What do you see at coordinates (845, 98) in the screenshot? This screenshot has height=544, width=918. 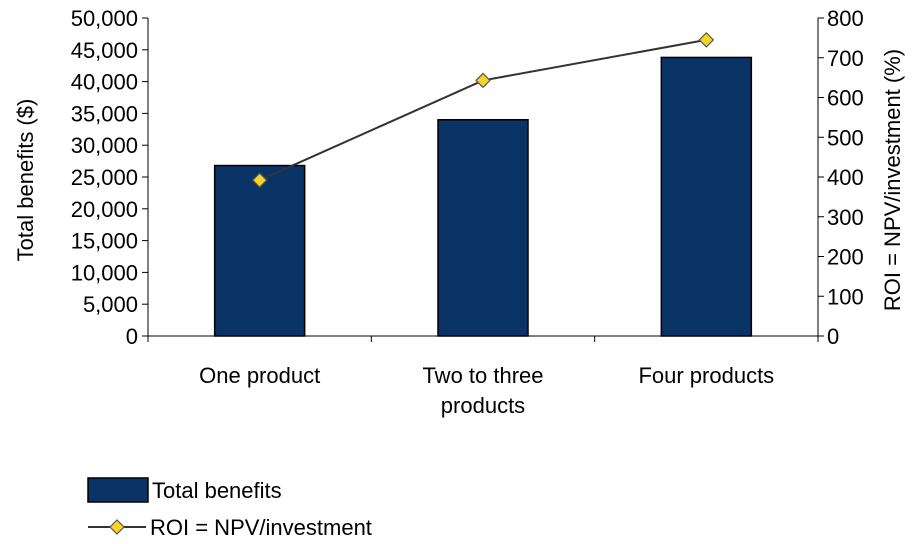 I see `y2-tick-label: 600` at bounding box center [845, 98].